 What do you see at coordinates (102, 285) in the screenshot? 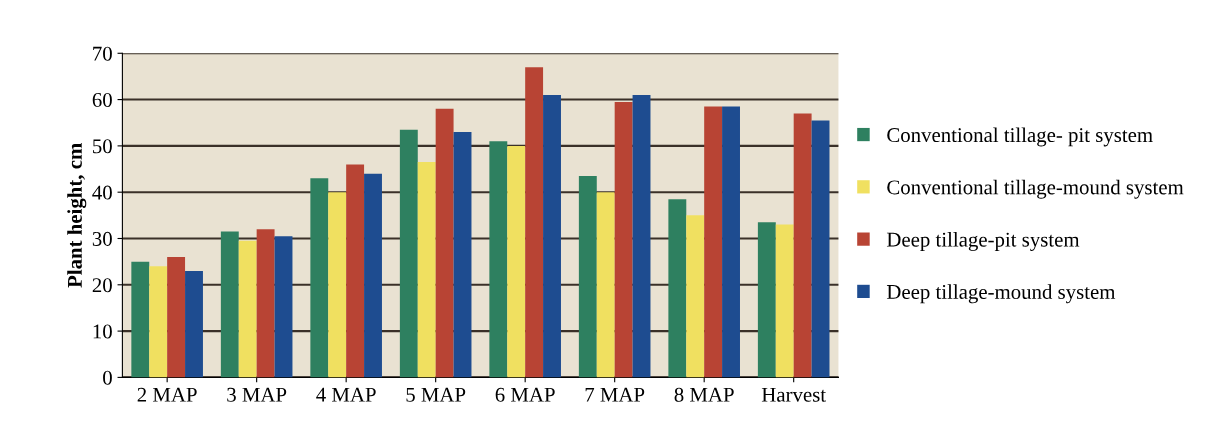
I see `y-tick-label: 20` at bounding box center [102, 285].